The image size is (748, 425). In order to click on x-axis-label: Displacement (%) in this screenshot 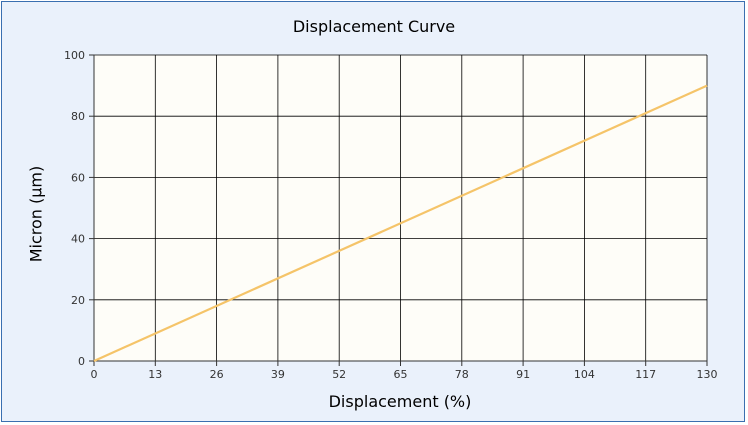, I will do `click(400, 401)`.